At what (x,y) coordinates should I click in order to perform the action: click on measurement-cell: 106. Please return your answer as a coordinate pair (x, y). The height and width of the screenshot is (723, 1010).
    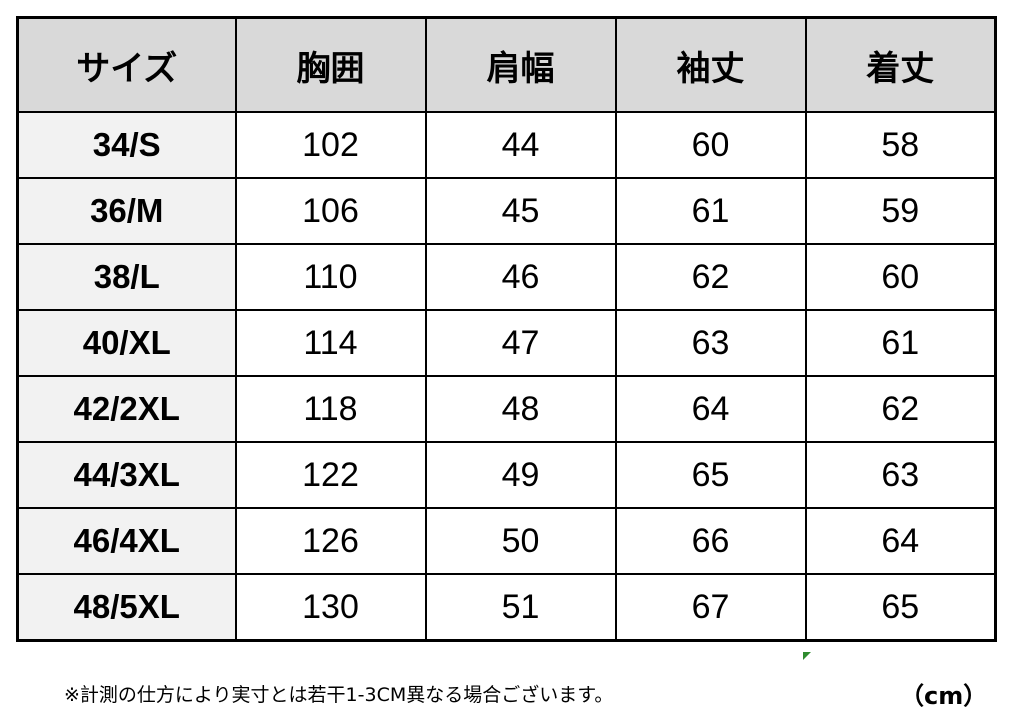
    Looking at the image, I should click on (330, 211).